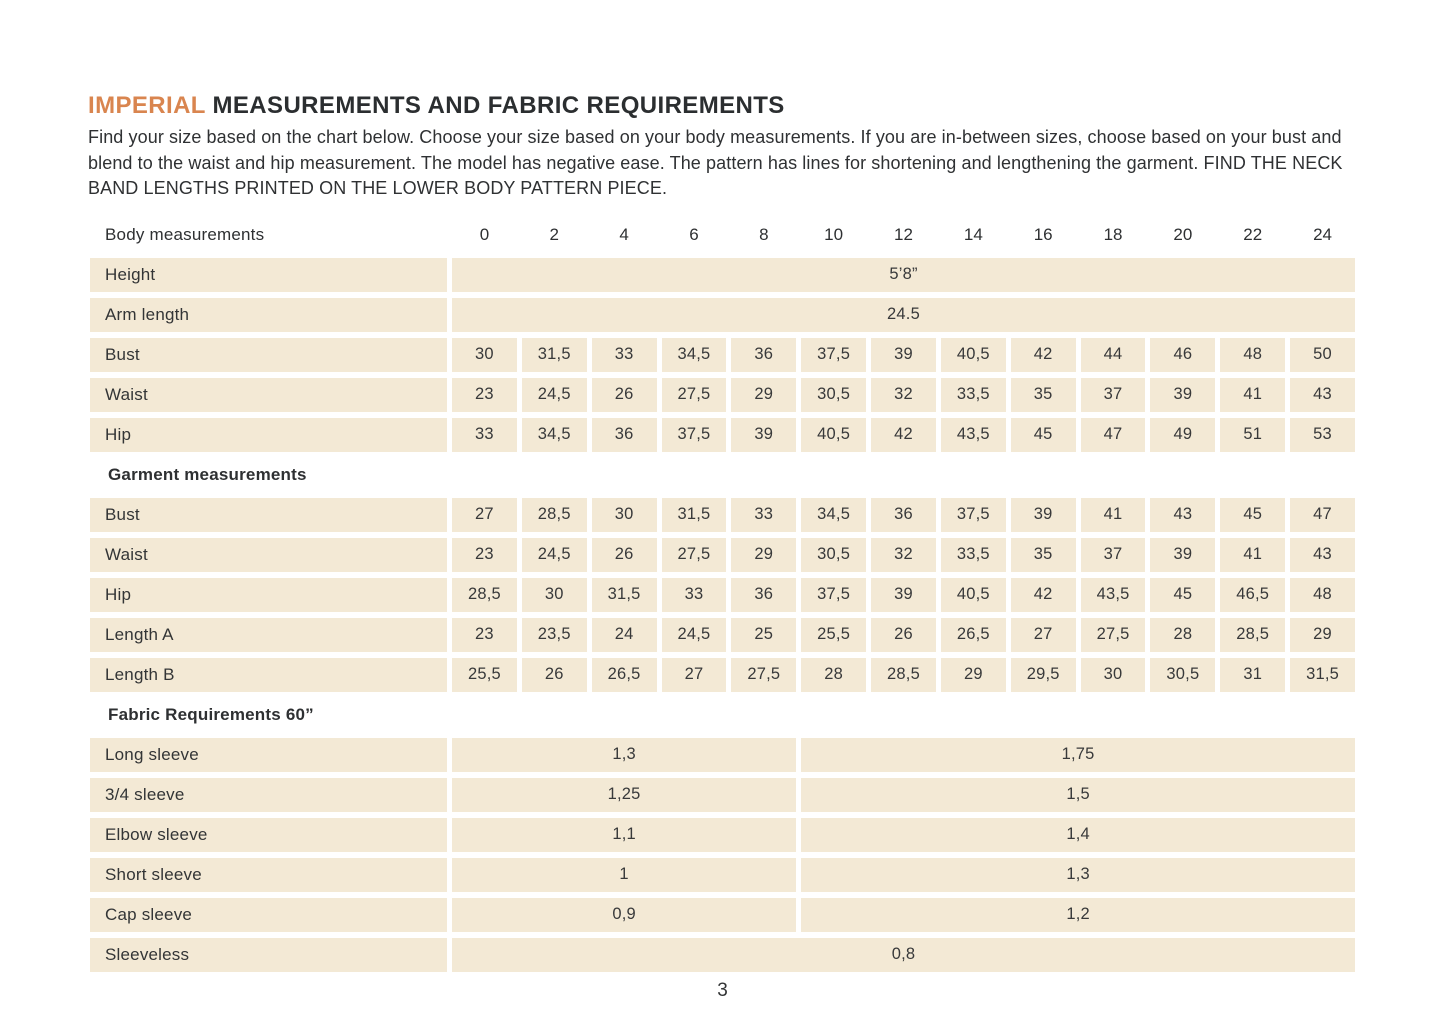 The height and width of the screenshot is (1030, 1445). What do you see at coordinates (1043, 554) in the screenshot?
I see `value-cell: 35` at bounding box center [1043, 554].